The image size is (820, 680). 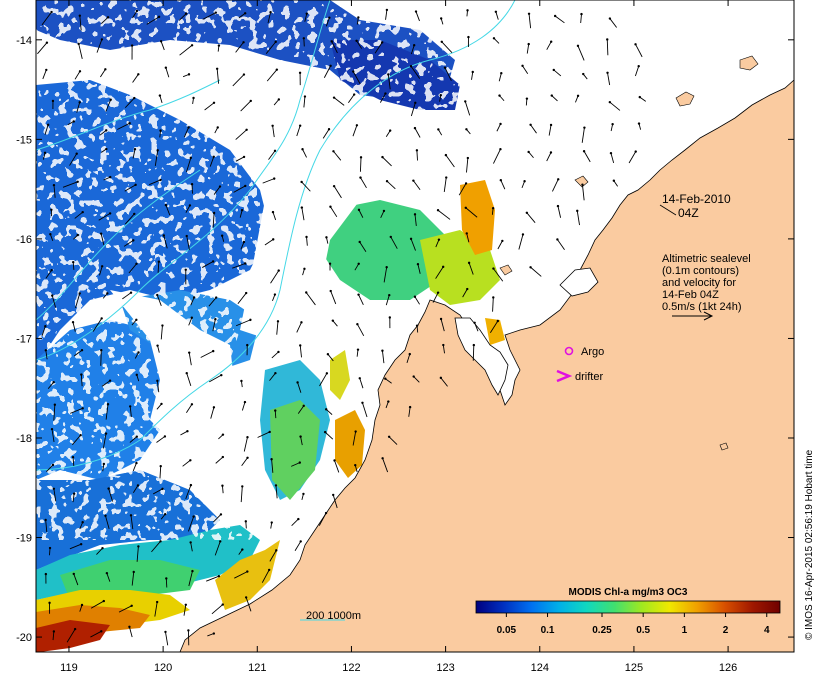 What do you see at coordinates (728, 668) in the screenshot?
I see `lon-tick-label: 126` at bounding box center [728, 668].